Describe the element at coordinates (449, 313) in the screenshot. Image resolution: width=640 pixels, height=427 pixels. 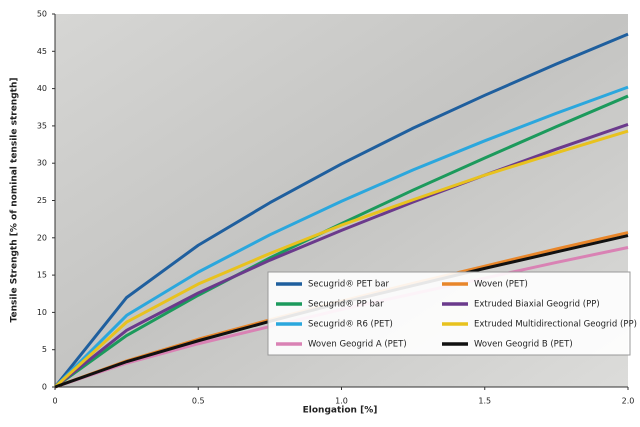
I see `legend-box` at that location.